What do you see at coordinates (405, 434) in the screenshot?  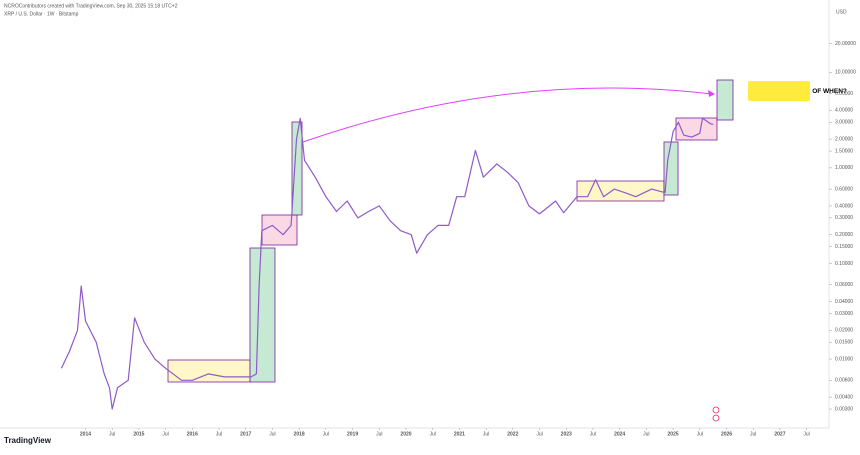 I see `x-tick-label: 2020` at bounding box center [405, 434].